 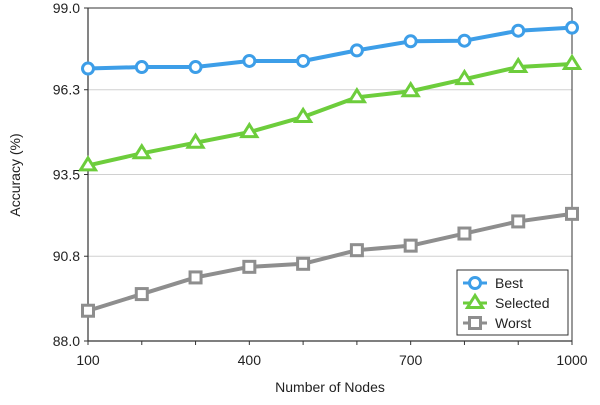 I want to click on x-tick-label-0: 100, so click(x=88, y=360).